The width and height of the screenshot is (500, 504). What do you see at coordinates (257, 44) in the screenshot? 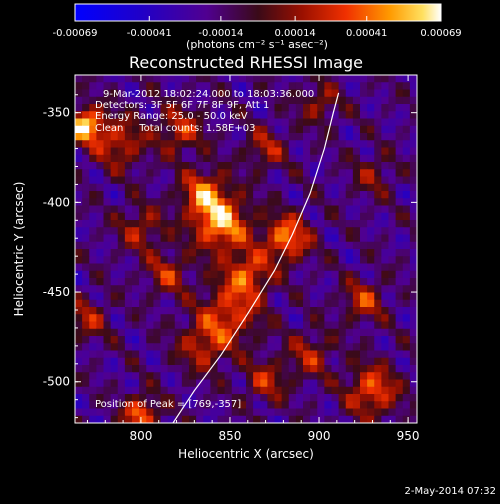
I see `colorbar-units: (photons cm⁻² s⁻¹ asec⁻²)` at bounding box center [257, 44].